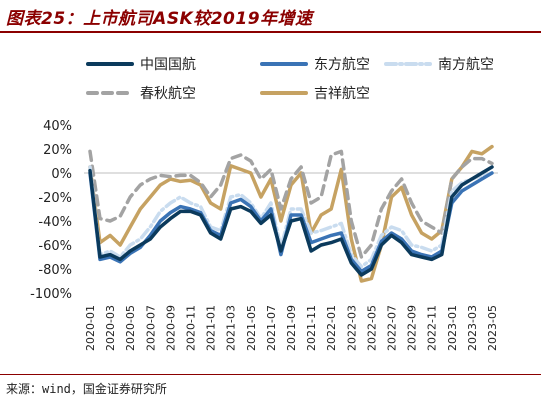 This screenshot has width=541, height=404. What do you see at coordinates (168, 94) in the screenshot?
I see `legend-label-3: 春秋航空` at bounding box center [168, 94].